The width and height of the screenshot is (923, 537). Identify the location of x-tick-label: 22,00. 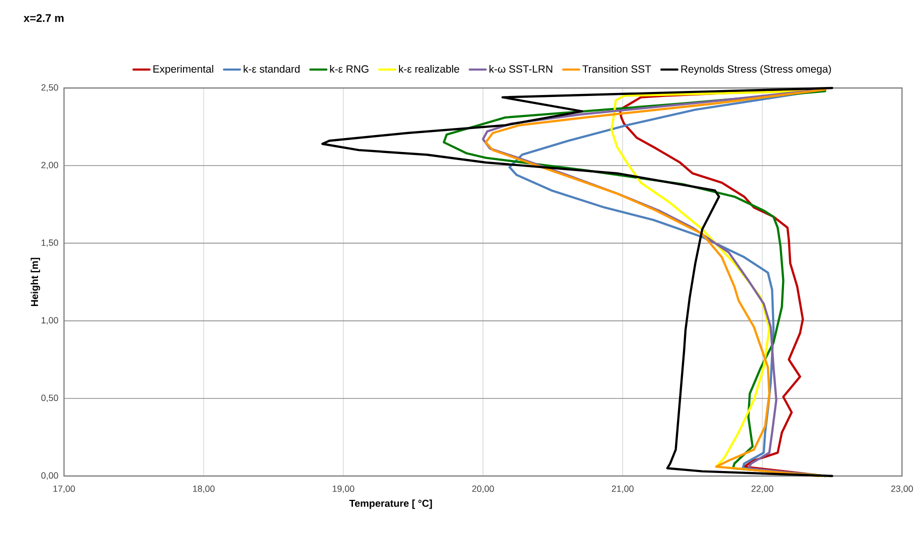
(763, 489).